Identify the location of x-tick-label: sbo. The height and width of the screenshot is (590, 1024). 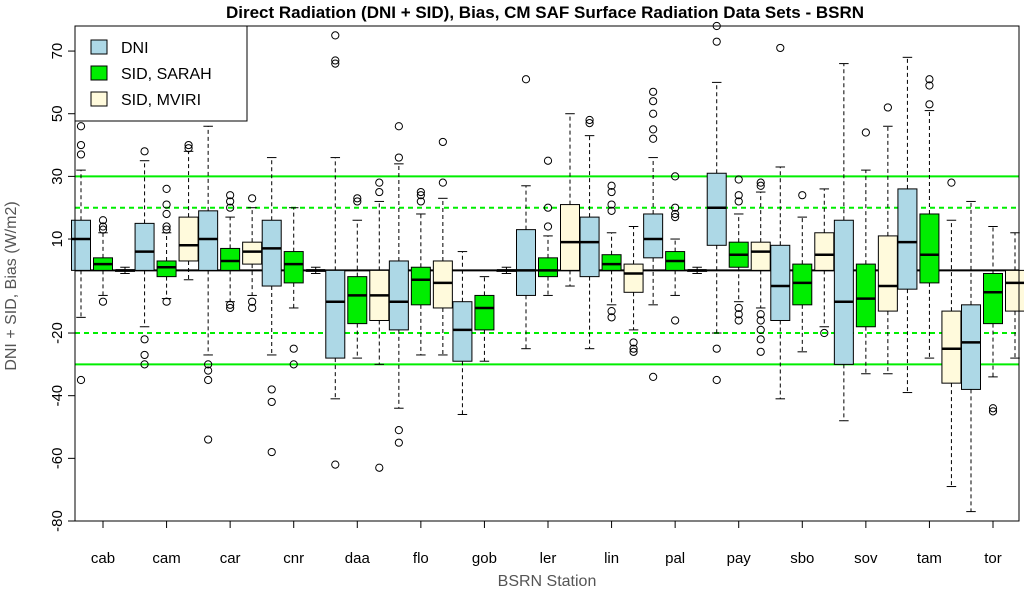
(802, 558).